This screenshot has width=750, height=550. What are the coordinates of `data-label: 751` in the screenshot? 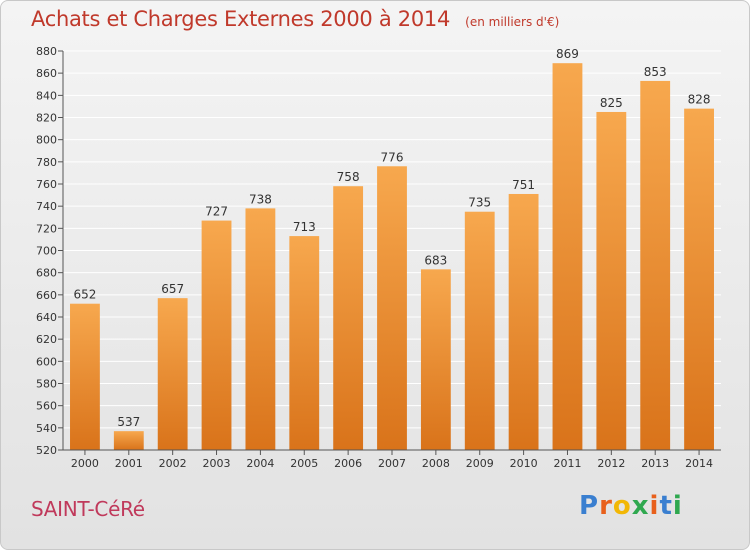 It's located at (523, 185).